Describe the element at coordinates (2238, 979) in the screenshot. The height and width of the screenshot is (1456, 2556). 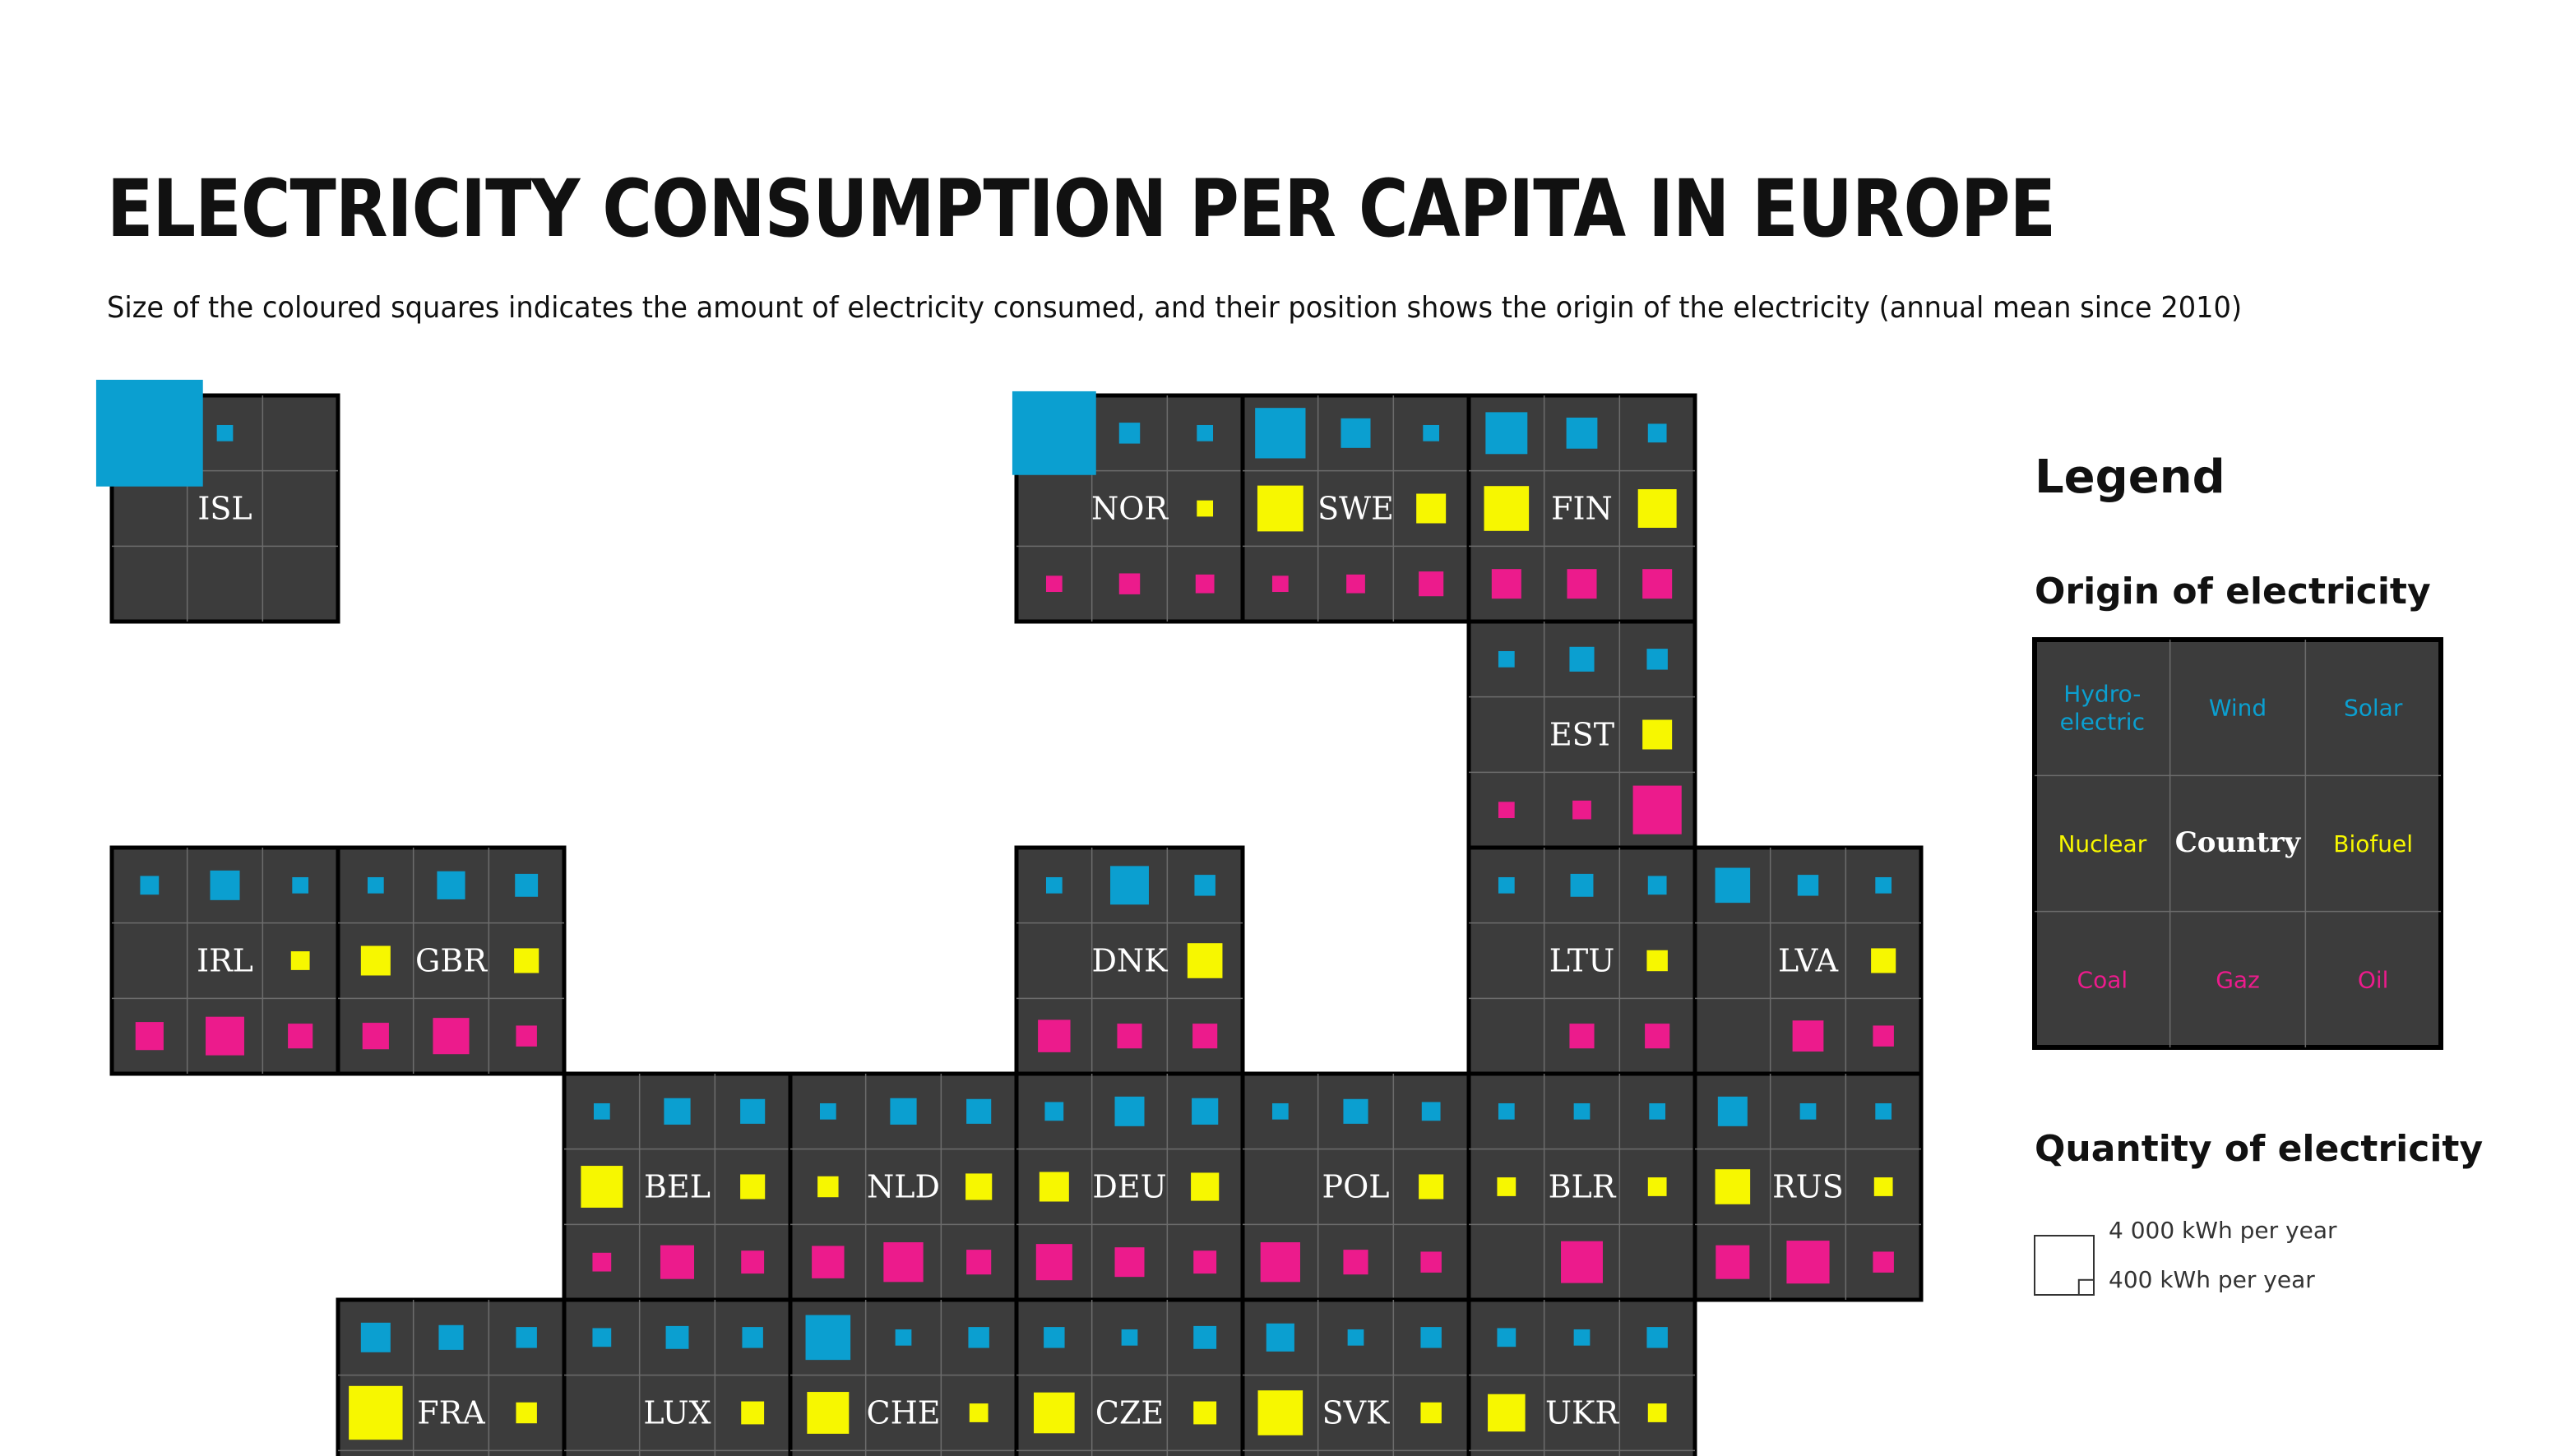
I see `legend-cell-label: Gaz` at that location.